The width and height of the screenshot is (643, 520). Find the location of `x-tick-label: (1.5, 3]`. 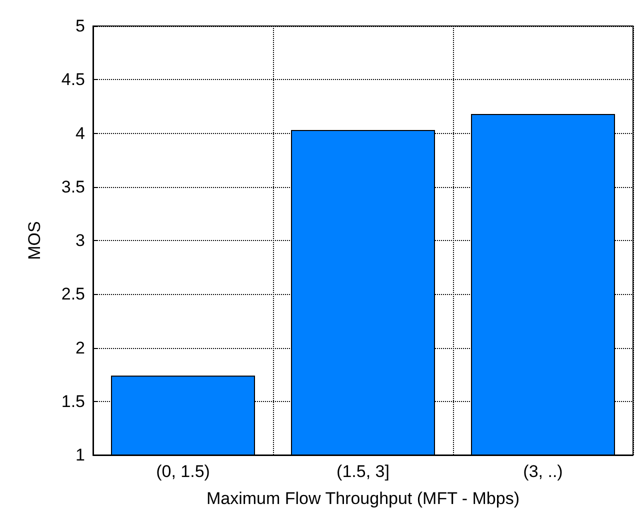

x-tick-label: (1.5, 3] is located at coordinates (363, 471).